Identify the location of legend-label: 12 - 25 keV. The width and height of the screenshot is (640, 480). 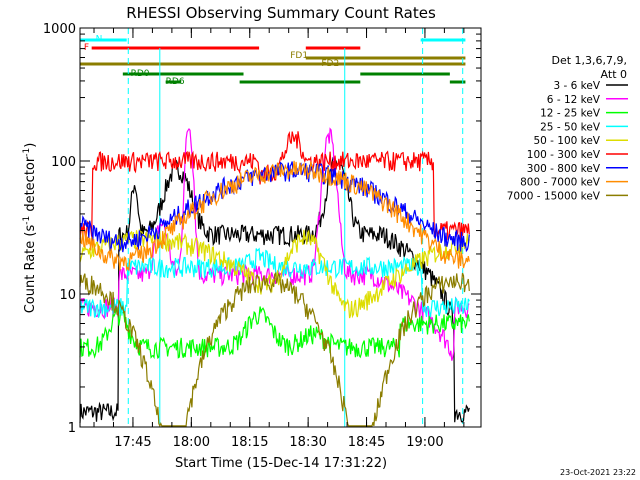
(570, 114).